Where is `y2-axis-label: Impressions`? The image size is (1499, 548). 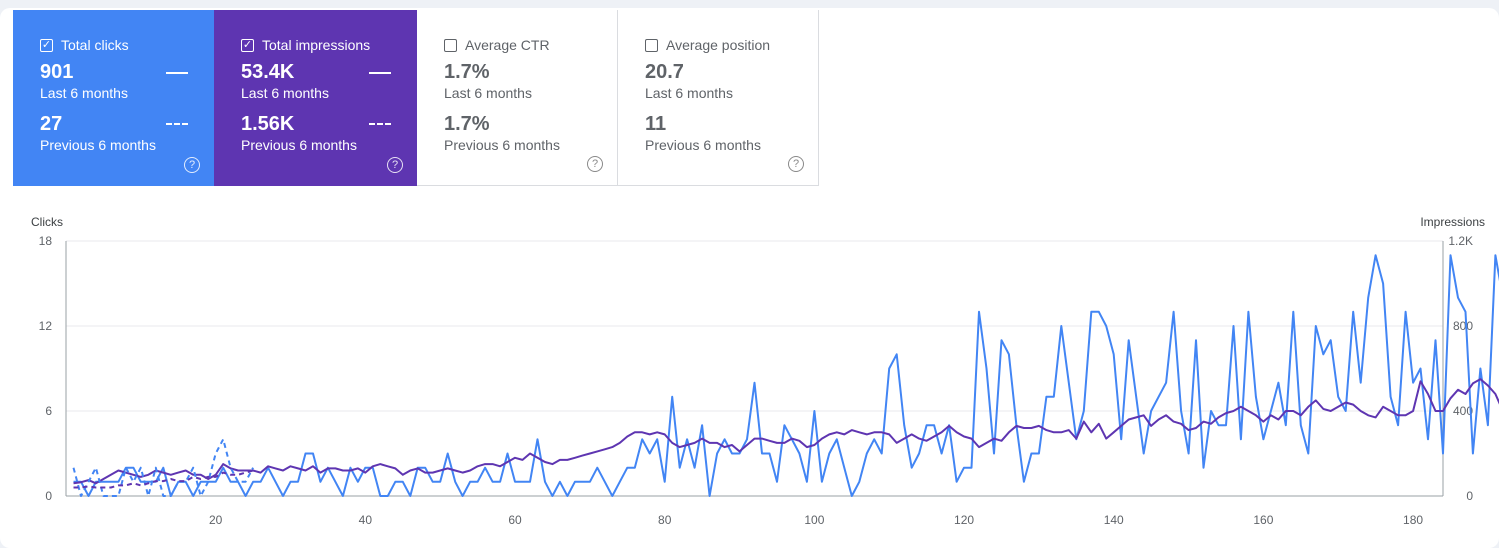
y2-axis-label: Impressions is located at coordinates (1452, 222).